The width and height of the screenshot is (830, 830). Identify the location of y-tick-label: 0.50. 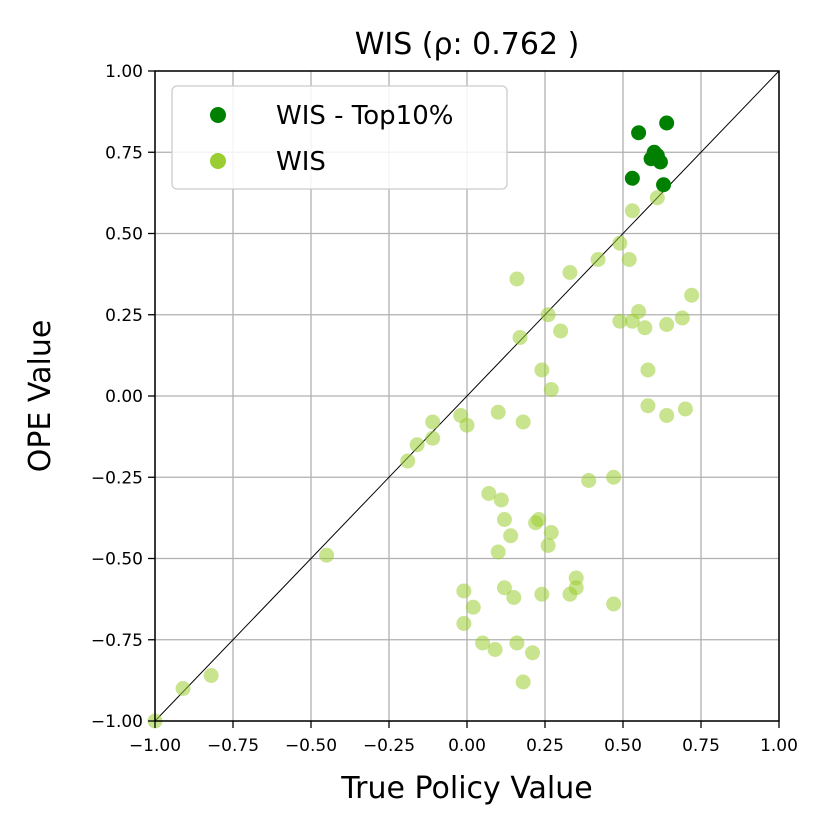
(124, 235).